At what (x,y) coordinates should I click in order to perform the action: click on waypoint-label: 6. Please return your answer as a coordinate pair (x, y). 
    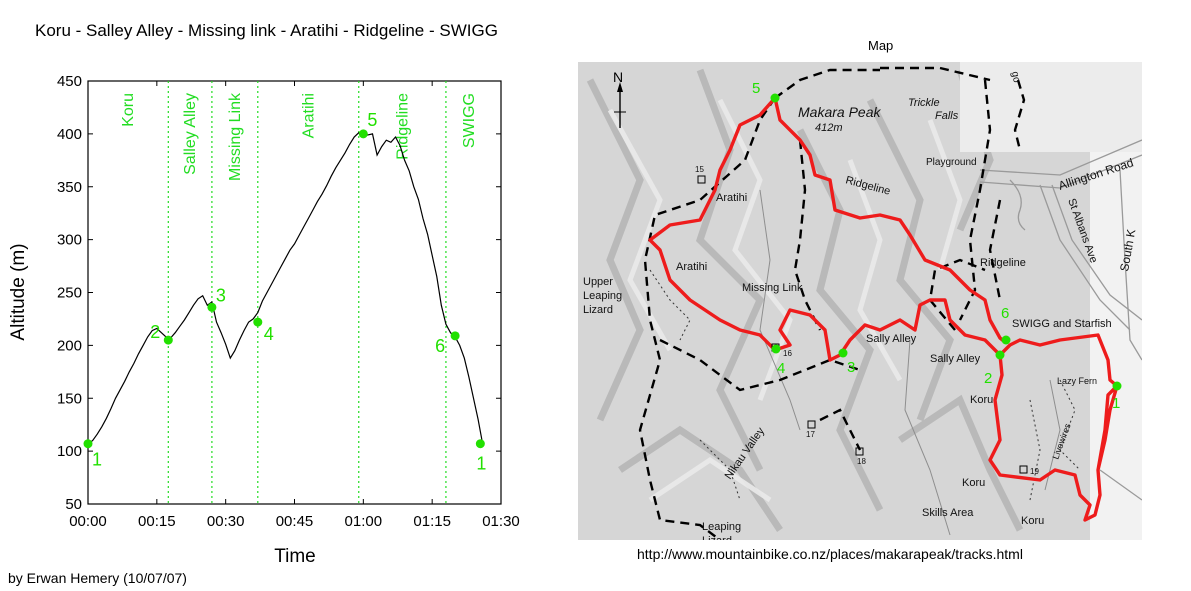
    Looking at the image, I should click on (440, 346).